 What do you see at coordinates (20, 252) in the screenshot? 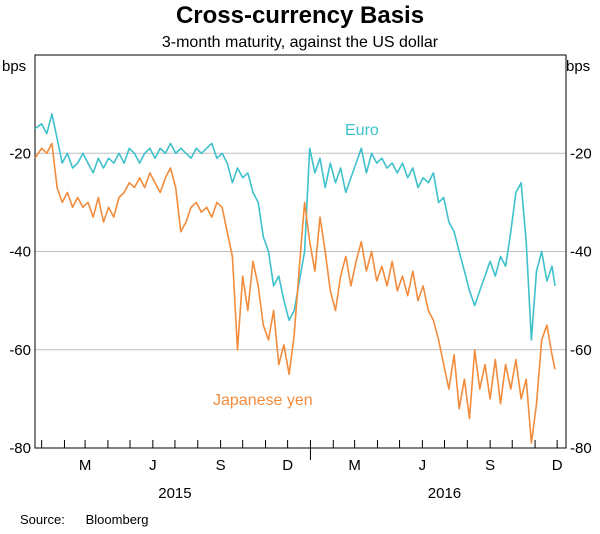
I see `y-tick-label-left: -40` at bounding box center [20, 252].